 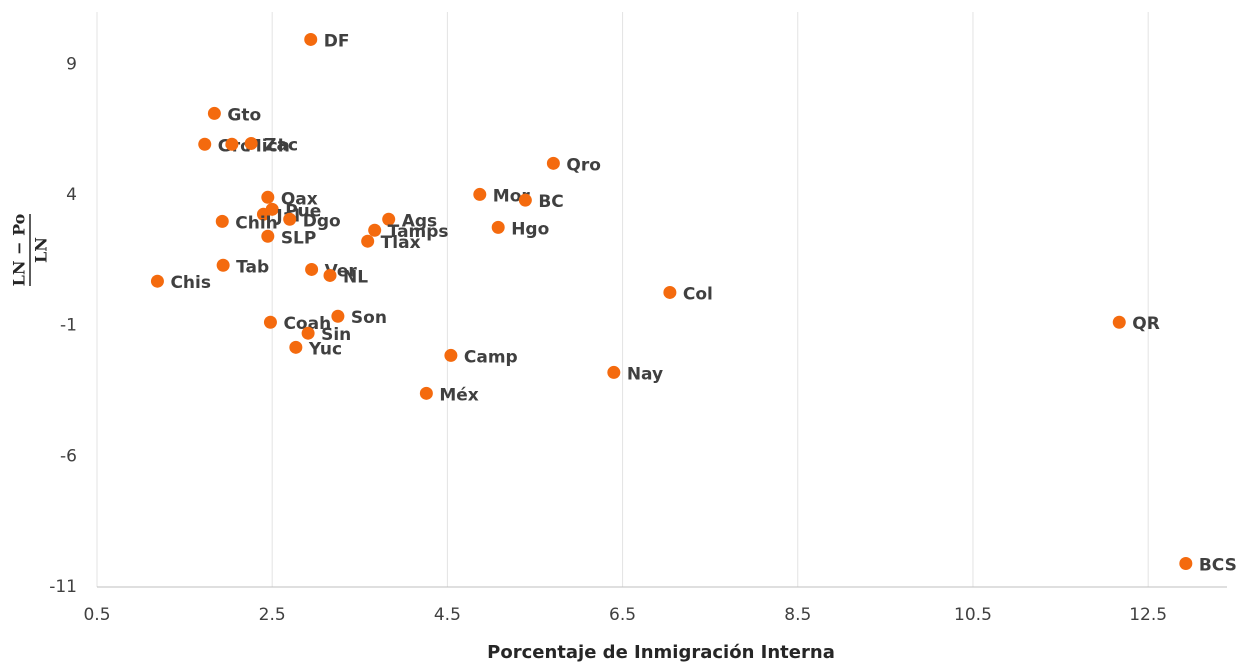 I want to click on y-tick-label: -6, so click(x=68, y=456).